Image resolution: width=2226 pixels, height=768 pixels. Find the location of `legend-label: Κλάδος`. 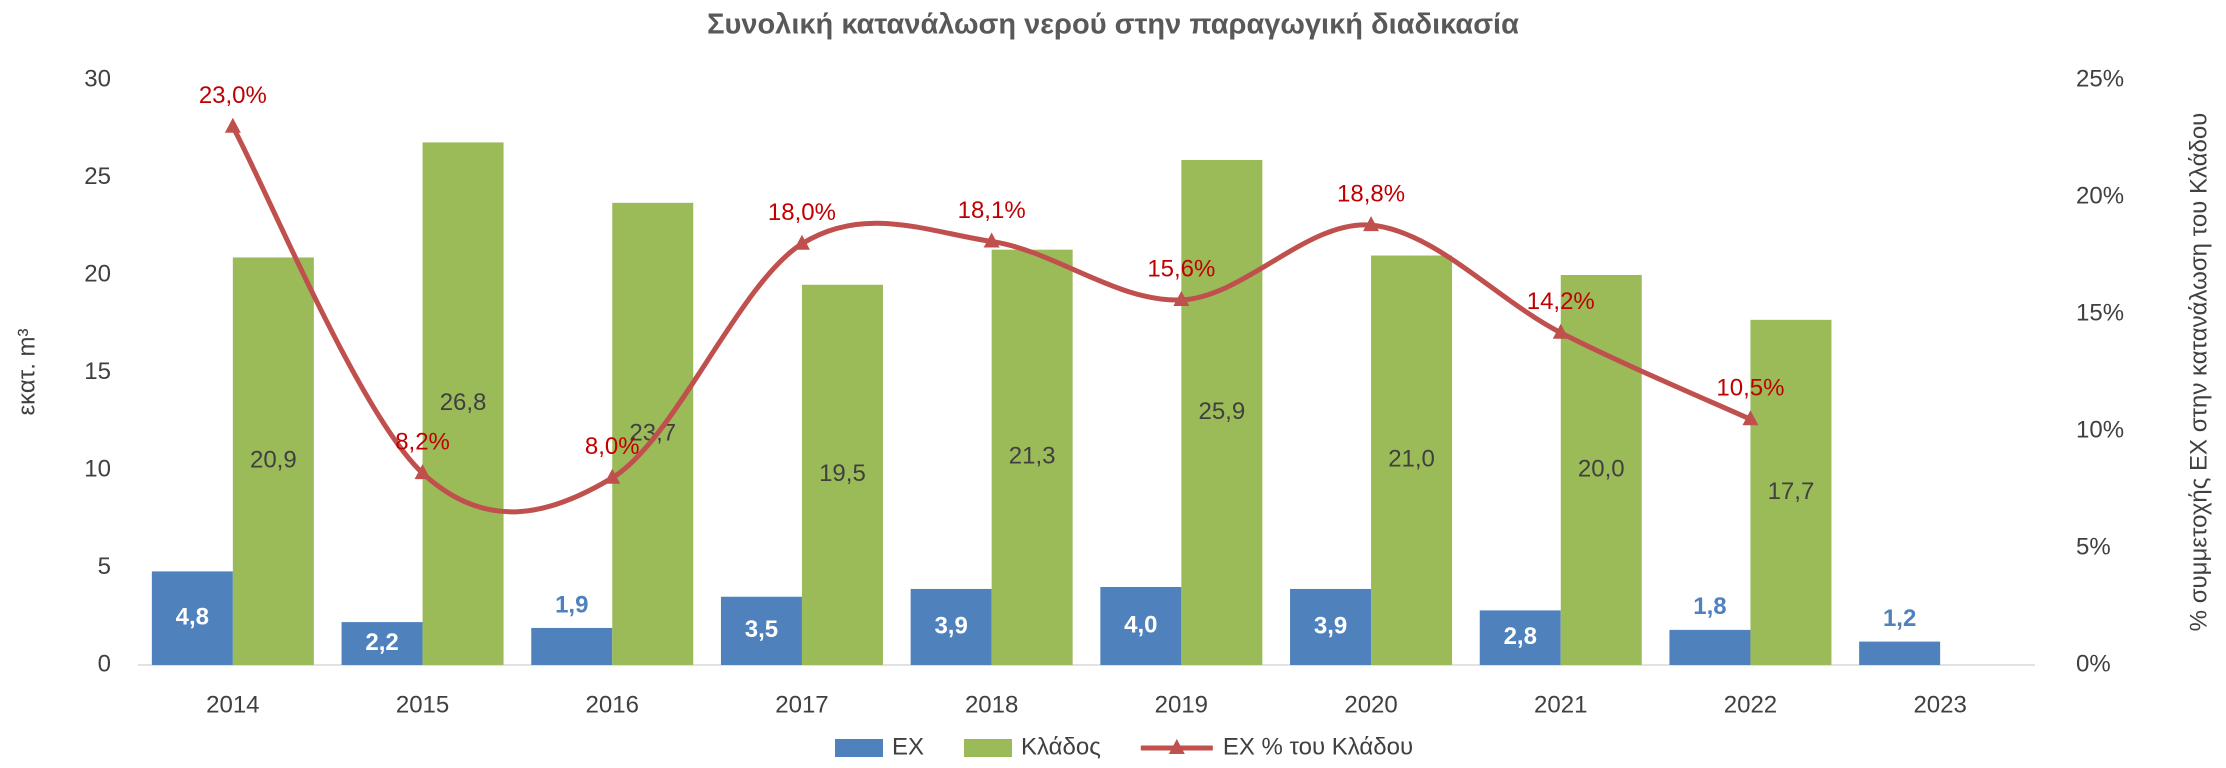

legend-label: Κλάδος is located at coordinates (1061, 746).